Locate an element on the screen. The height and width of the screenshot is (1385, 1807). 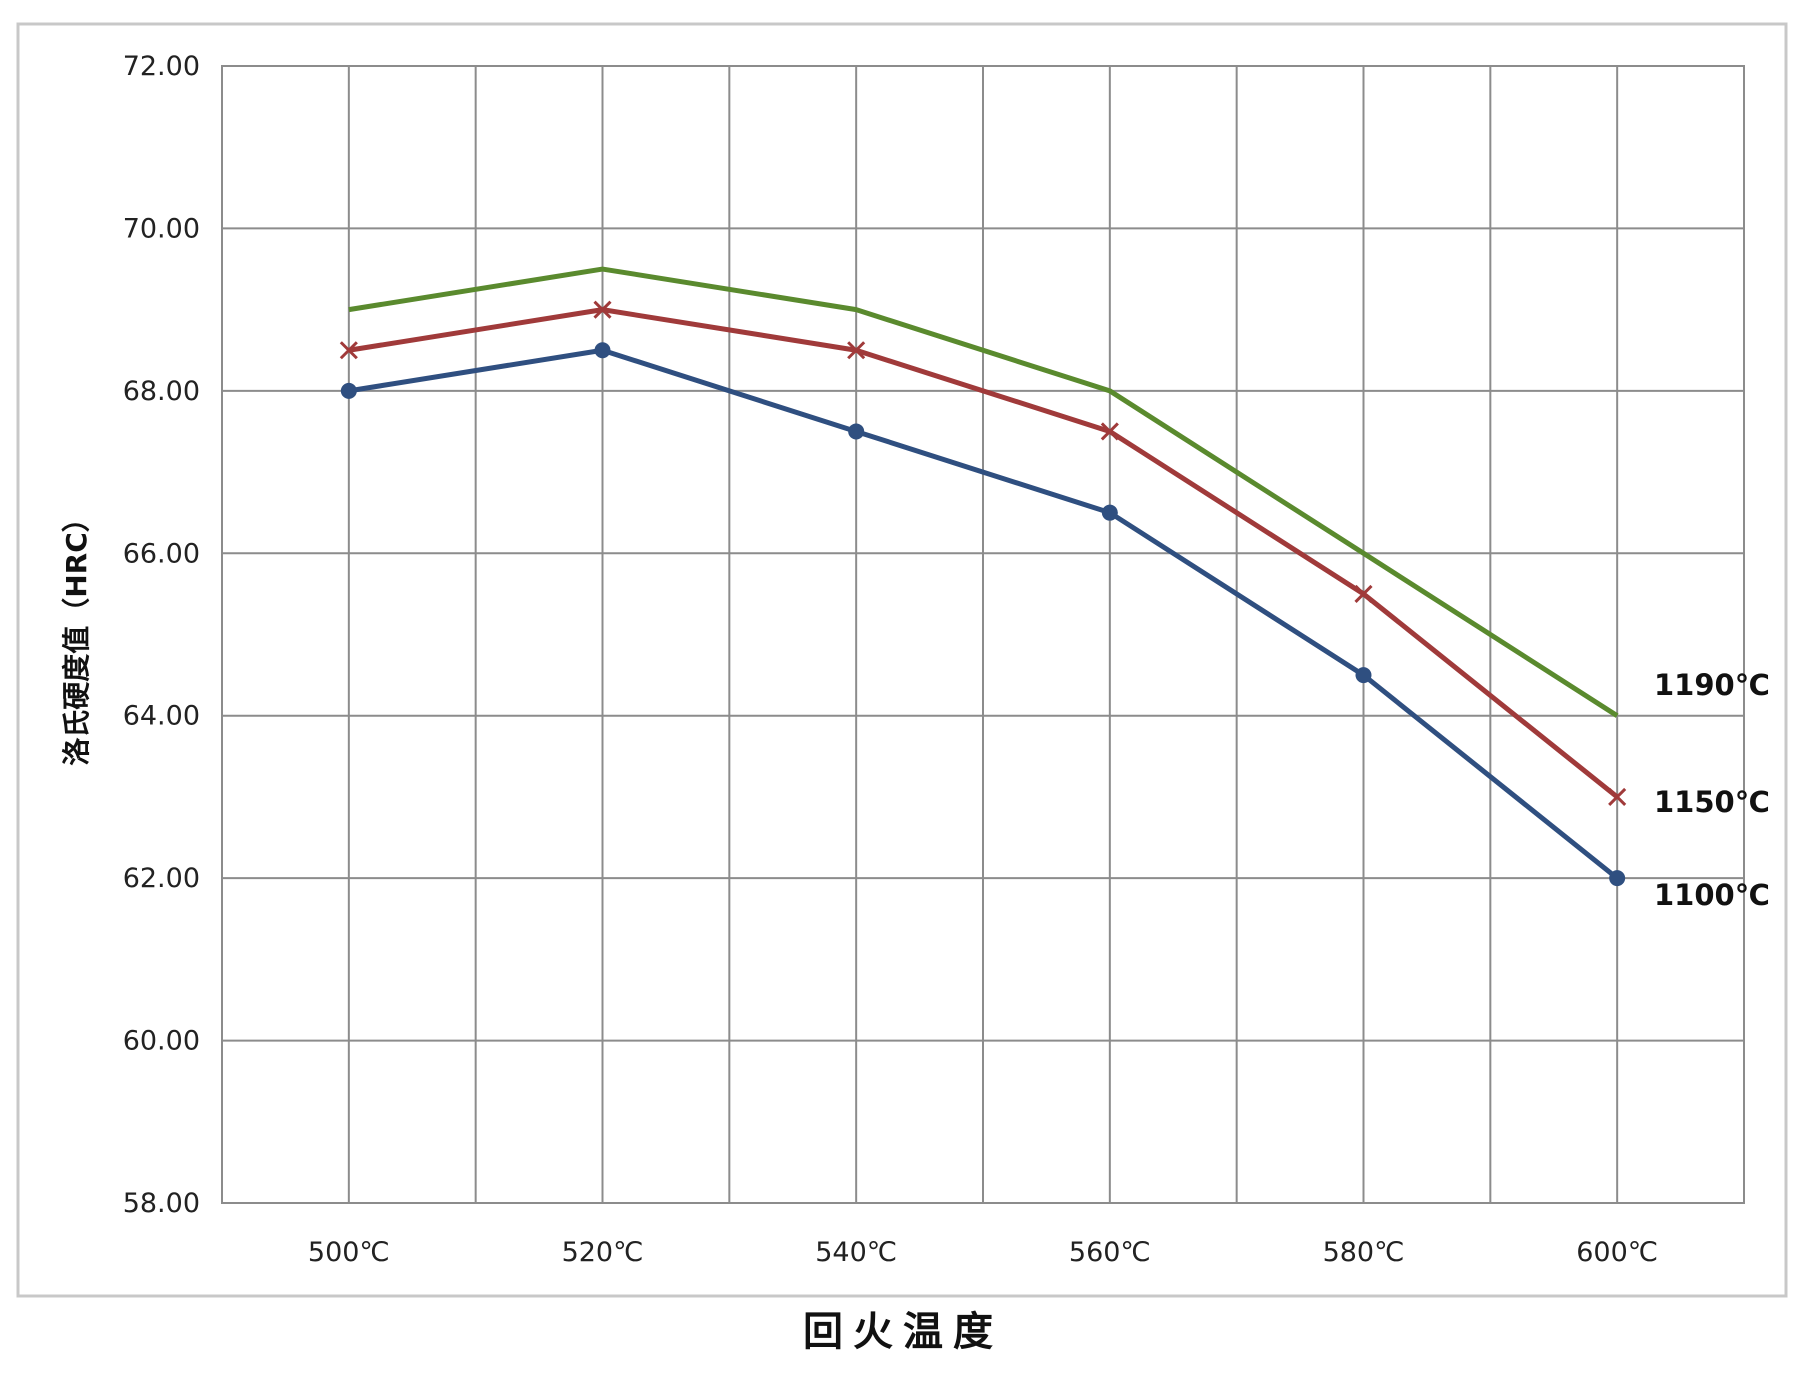
y-tick-label: 64.00 is located at coordinates (161, 716).